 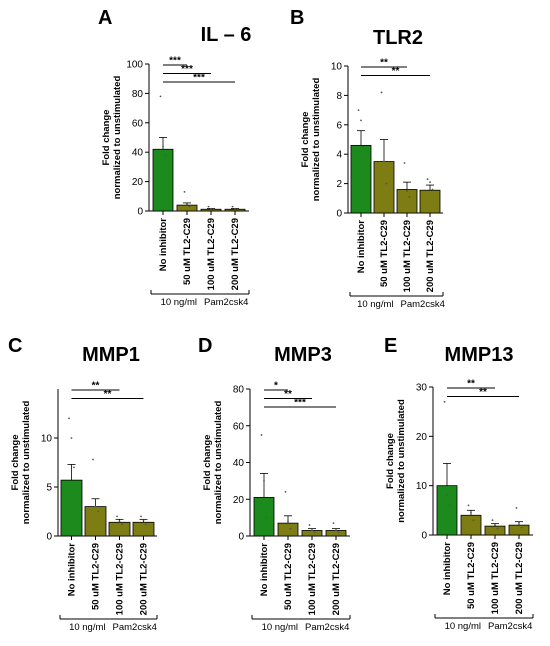 I want to click on group-label-conc-b: 10 ng/ml, so click(x=375, y=304).